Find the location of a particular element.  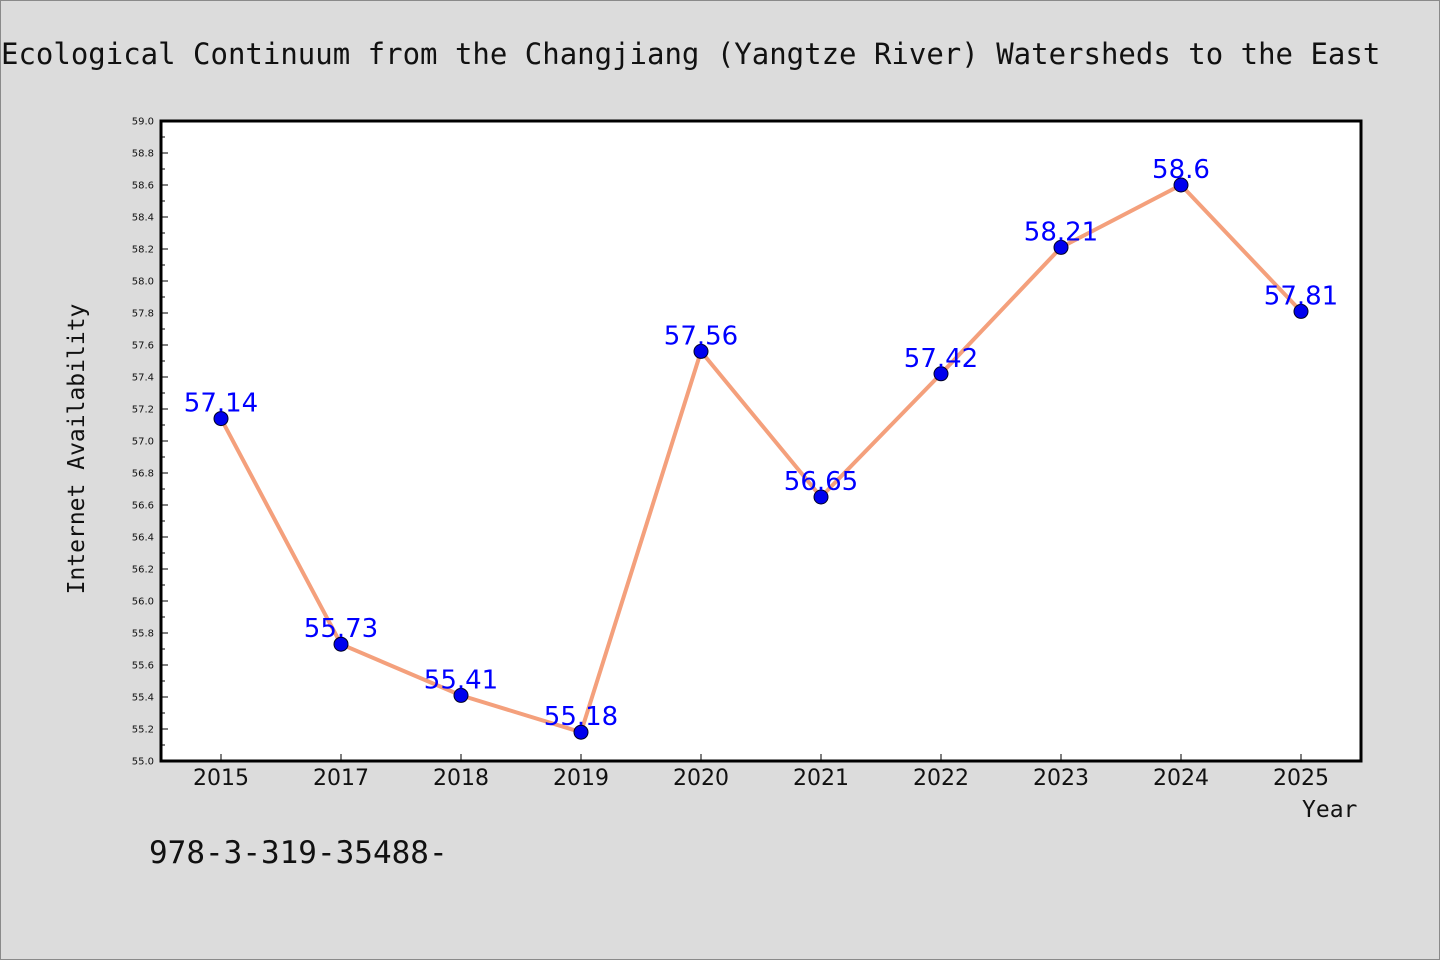

y-tick-label: 57.0 is located at coordinates (143, 442).